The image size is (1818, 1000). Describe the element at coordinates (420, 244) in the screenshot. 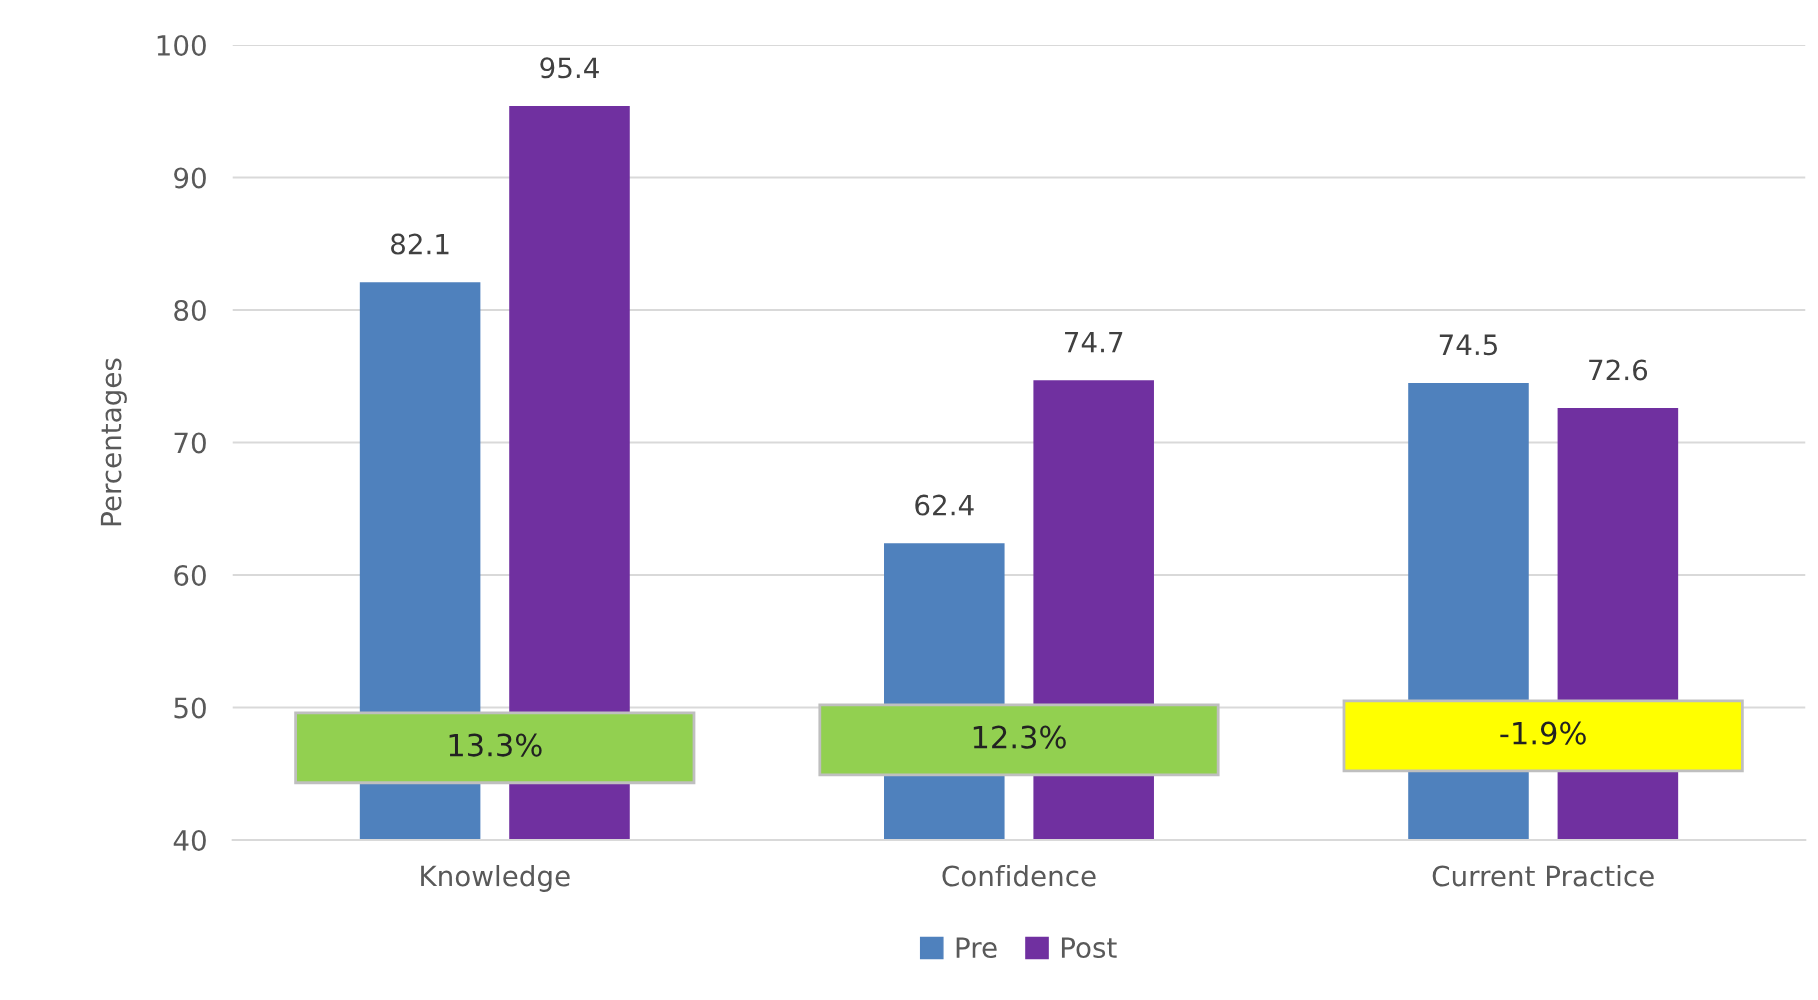

I see `data-label: 82.1` at that location.